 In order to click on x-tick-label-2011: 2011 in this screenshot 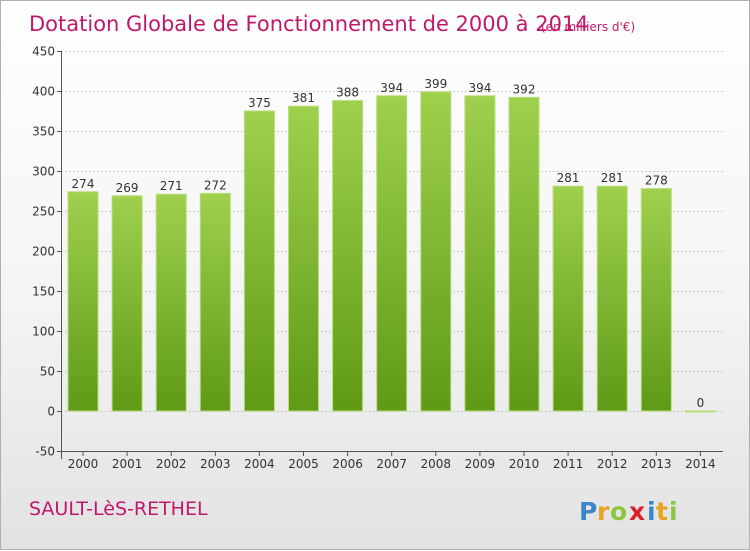, I will do `click(568, 464)`.